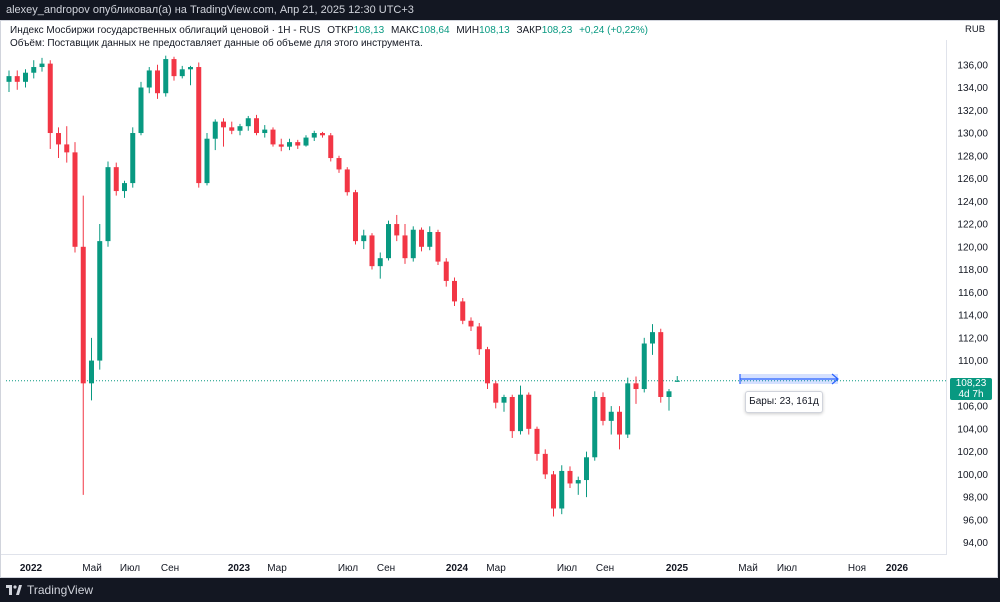 The height and width of the screenshot is (602, 1000). Describe the element at coordinates (49, 590) in the screenshot. I see `tradingview-logo: TradingView` at that location.